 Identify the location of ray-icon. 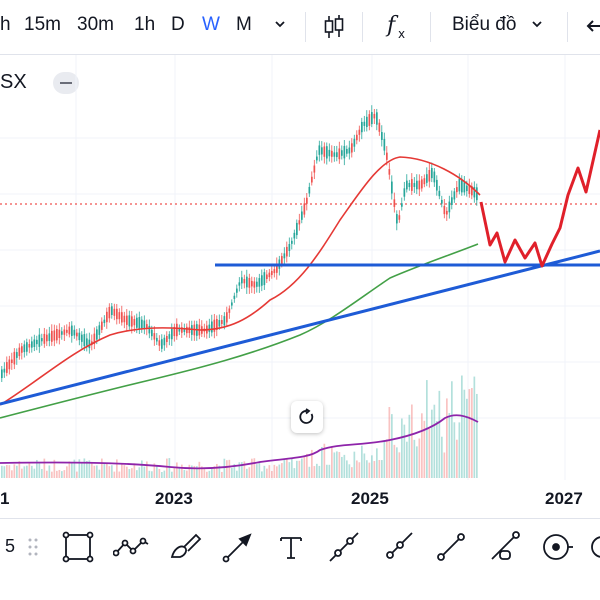
(398, 547).